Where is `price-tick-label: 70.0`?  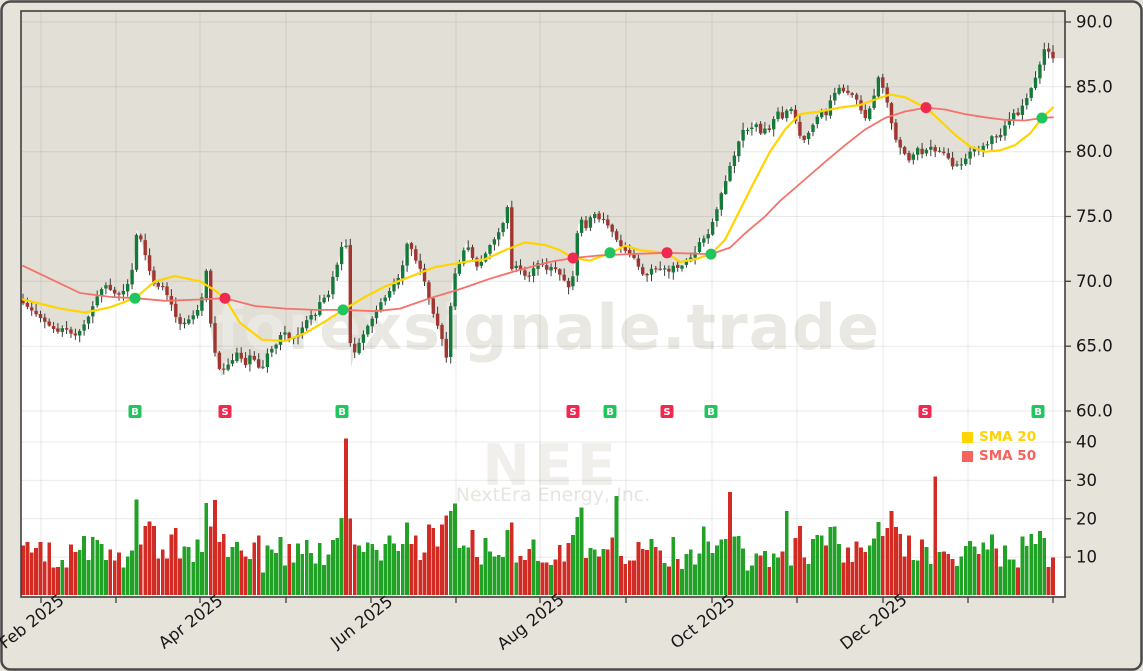 price-tick-label: 70.0 is located at coordinates (1094, 281).